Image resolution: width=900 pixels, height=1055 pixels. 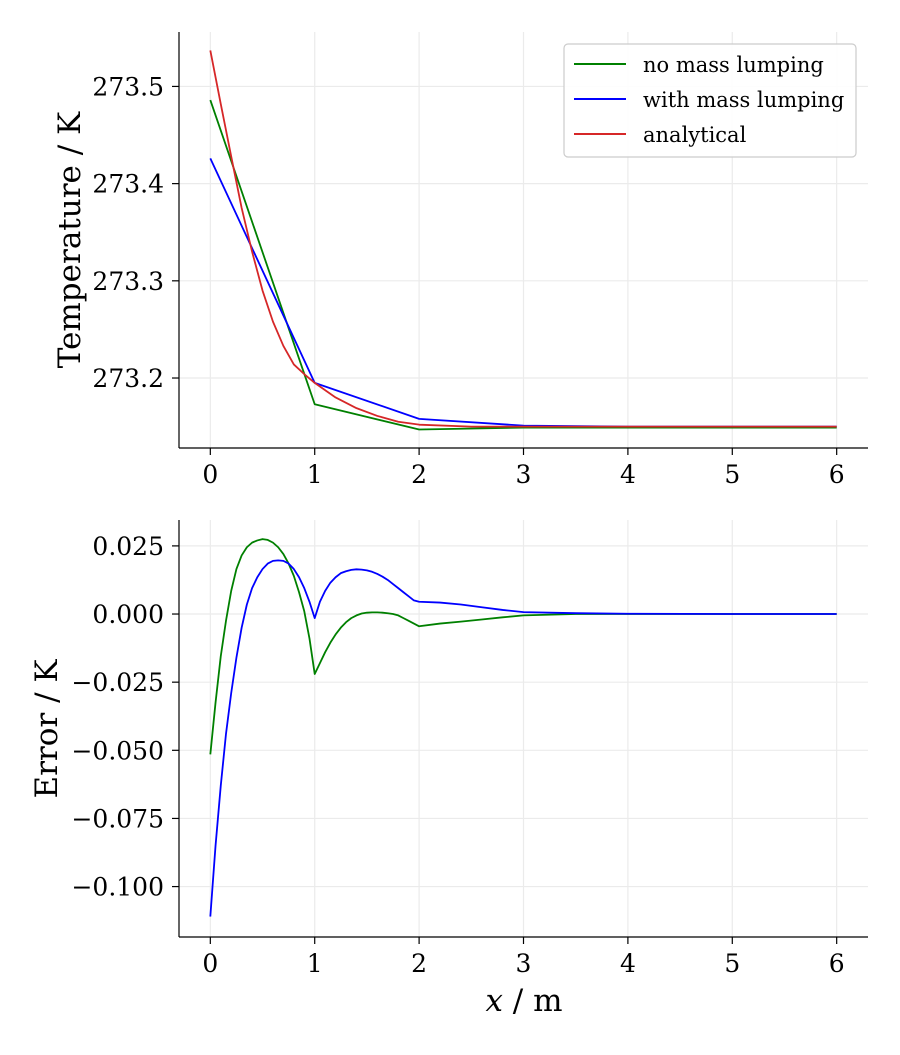 I want to click on temperature-xtick-label-1: 1, so click(x=315, y=474).